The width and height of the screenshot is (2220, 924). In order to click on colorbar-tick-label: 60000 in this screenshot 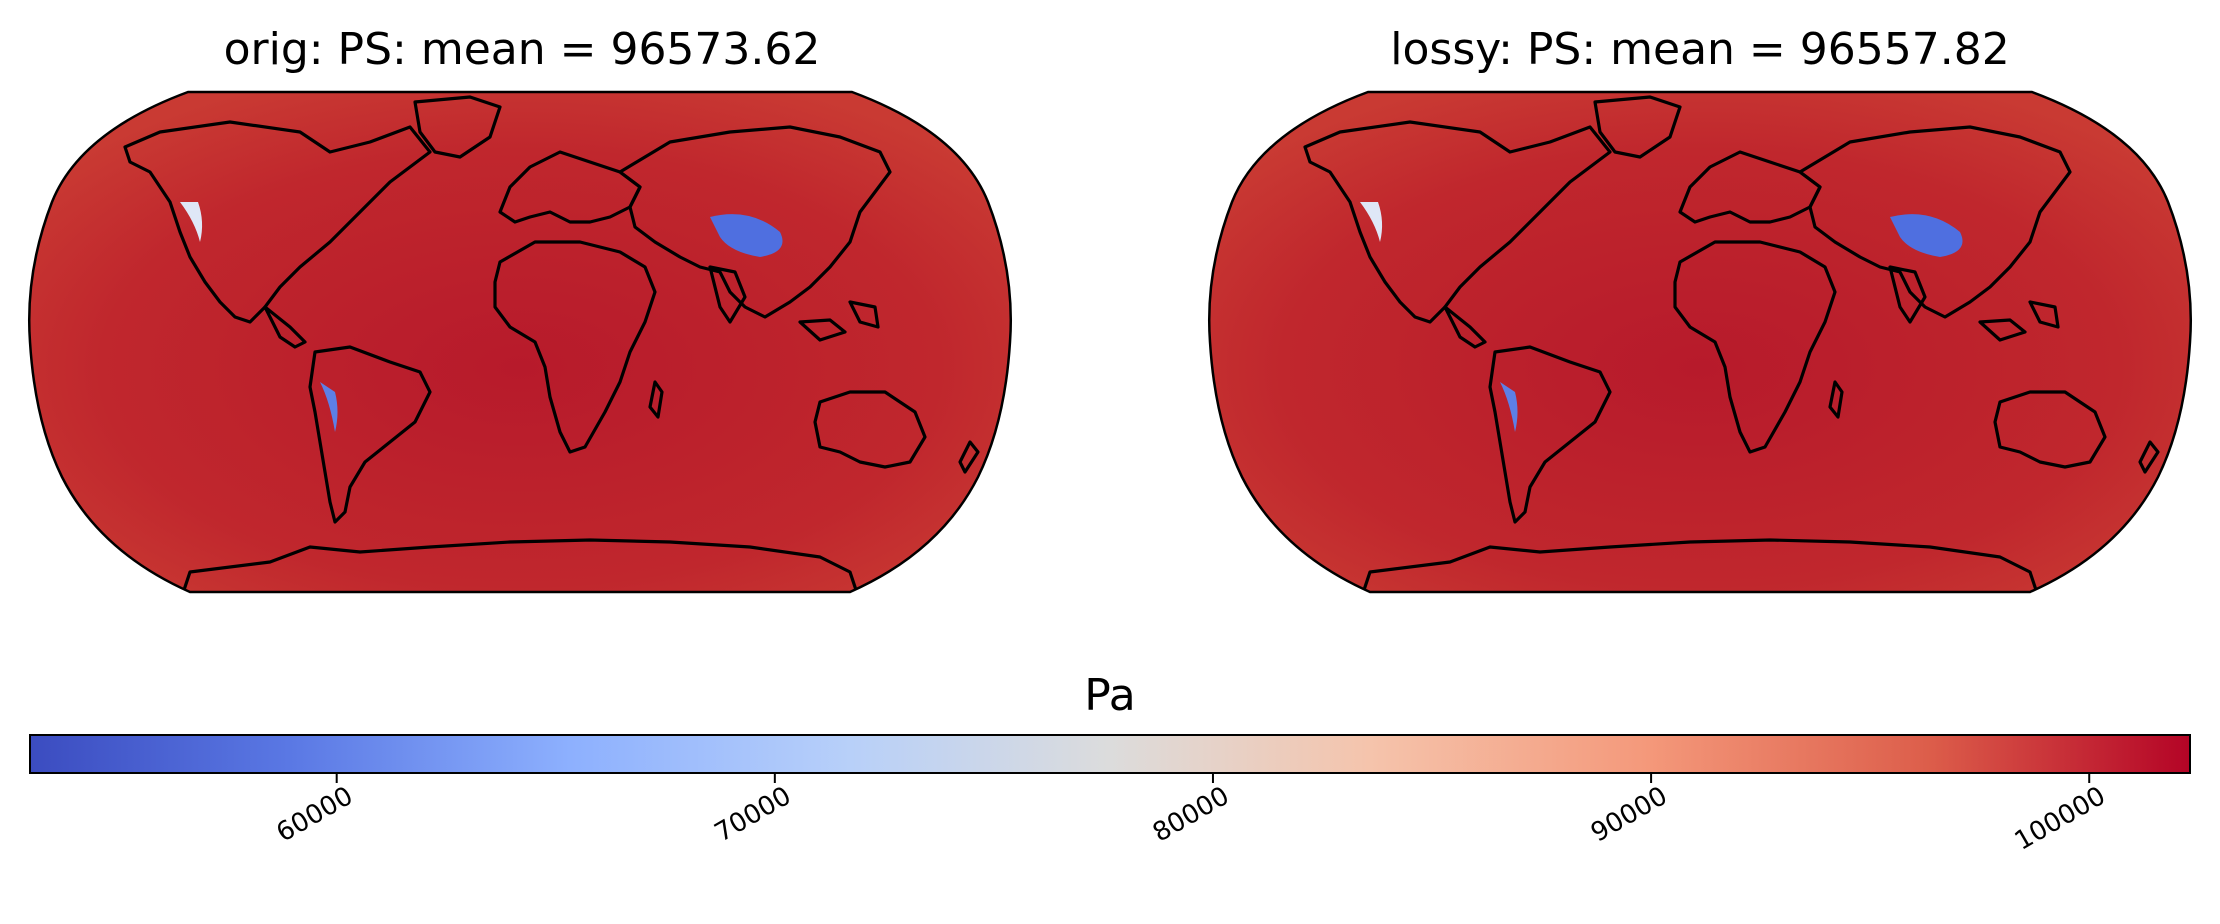, I will do `click(315, 814)`.